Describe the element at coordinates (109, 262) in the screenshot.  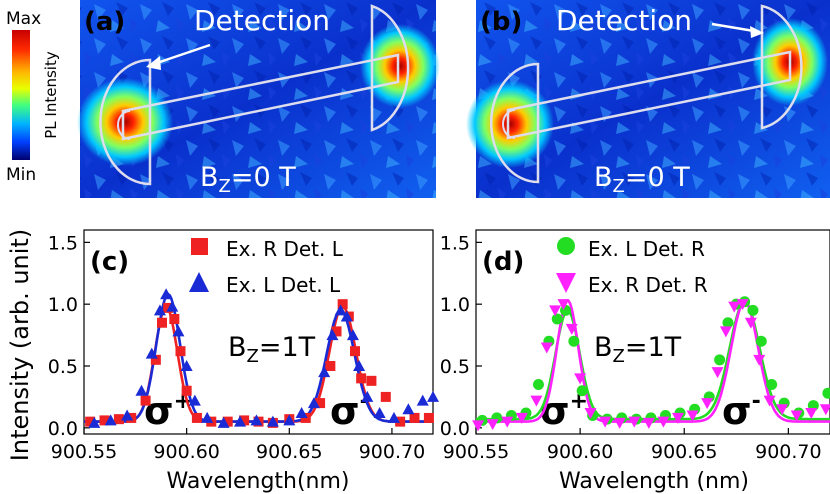
I see `chart-c-panel-label: (c)` at that location.